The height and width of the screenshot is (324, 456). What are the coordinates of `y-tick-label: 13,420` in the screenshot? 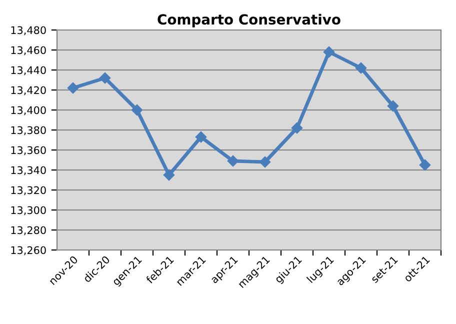 It's located at (28, 91).